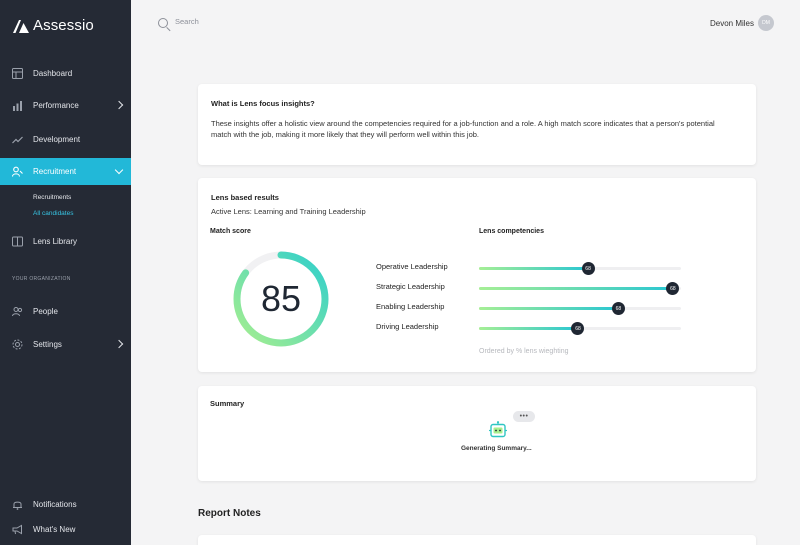  I want to click on competency-label: Strategic Leadership, so click(410, 286).